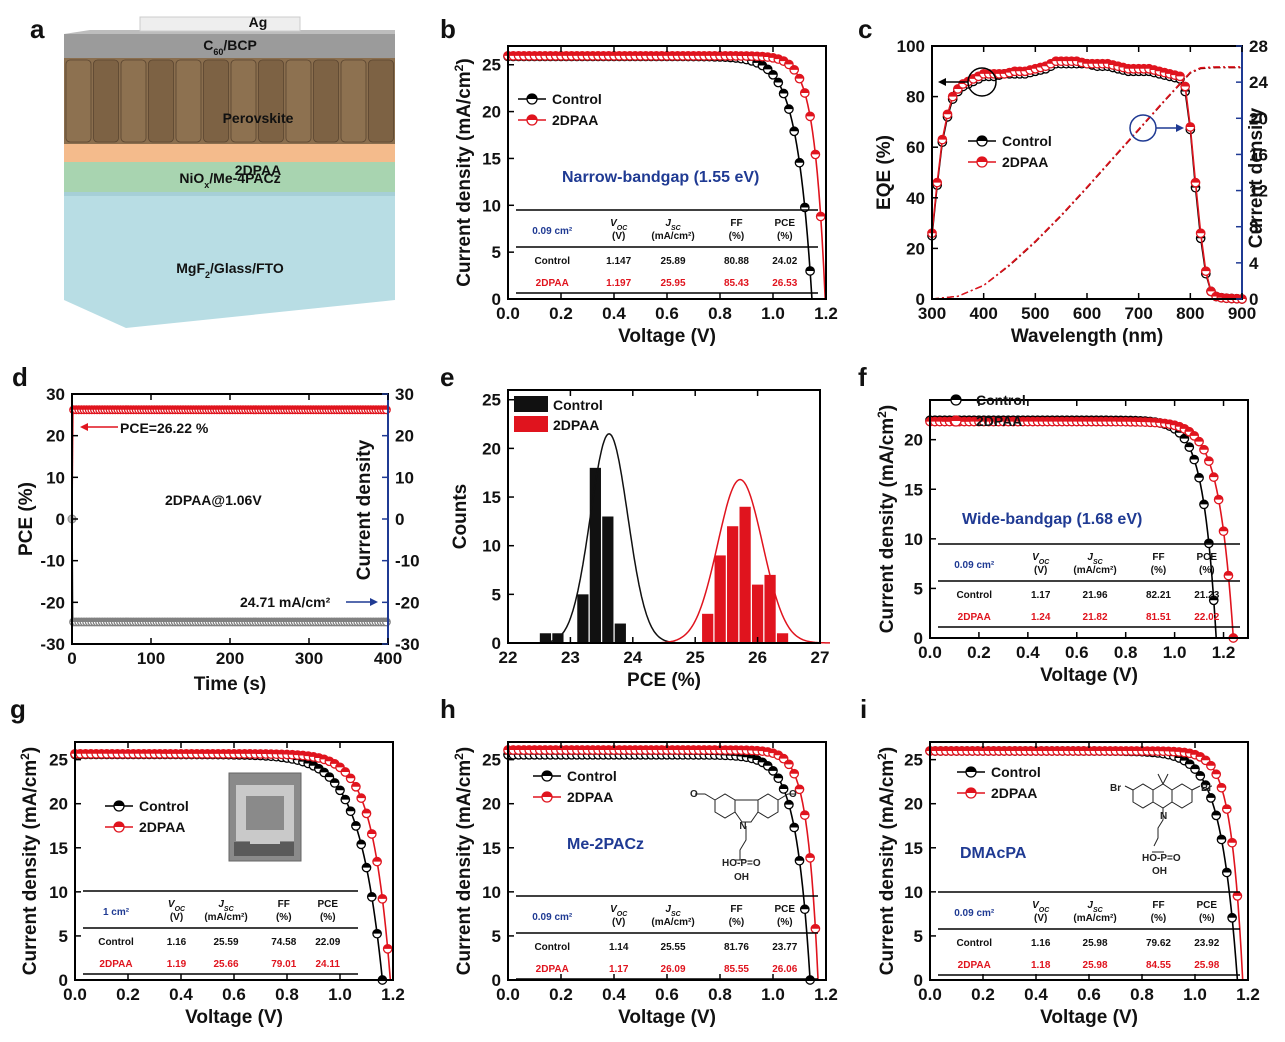 This screenshot has width=1285, height=1042. I want to click on d-x-tick-label: 100, so click(151, 658).